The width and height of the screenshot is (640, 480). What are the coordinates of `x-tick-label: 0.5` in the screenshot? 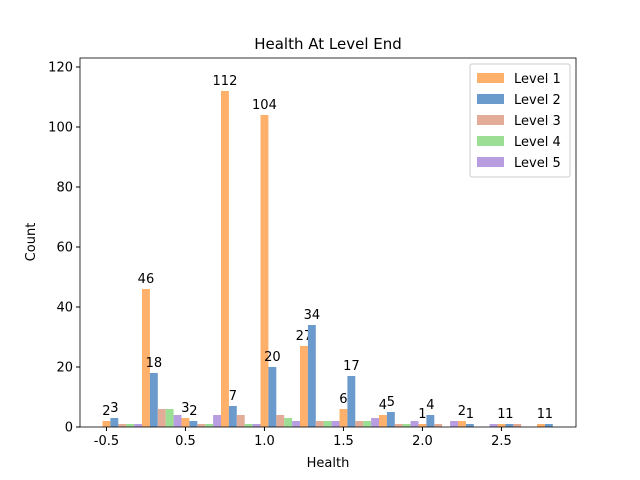 It's located at (185, 441).